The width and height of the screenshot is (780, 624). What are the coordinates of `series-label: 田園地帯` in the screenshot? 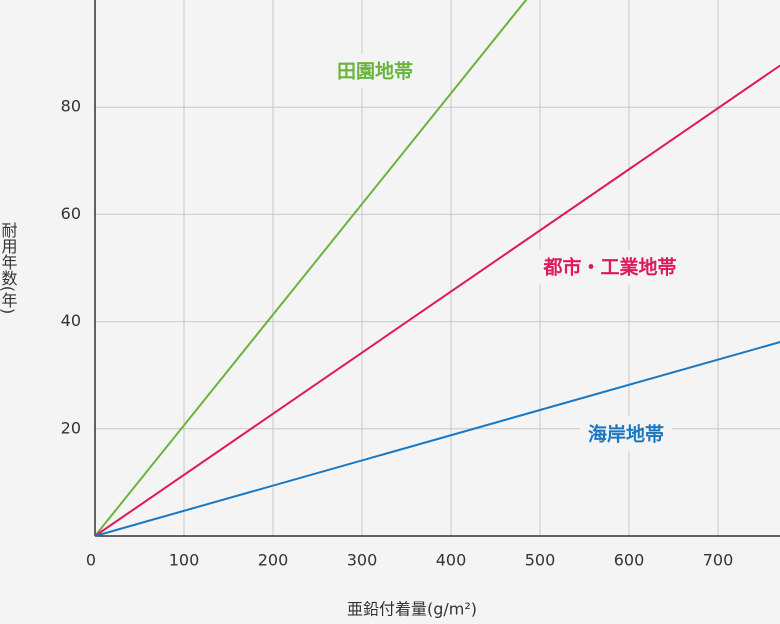 It's located at (375, 71).